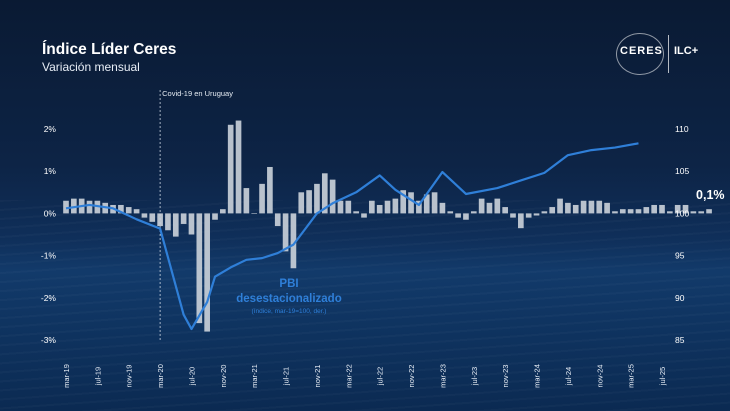 The height and width of the screenshot is (411, 730). Describe the element at coordinates (49, 340) in the screenshot. I see `left-tick-label: -3%` at that location.